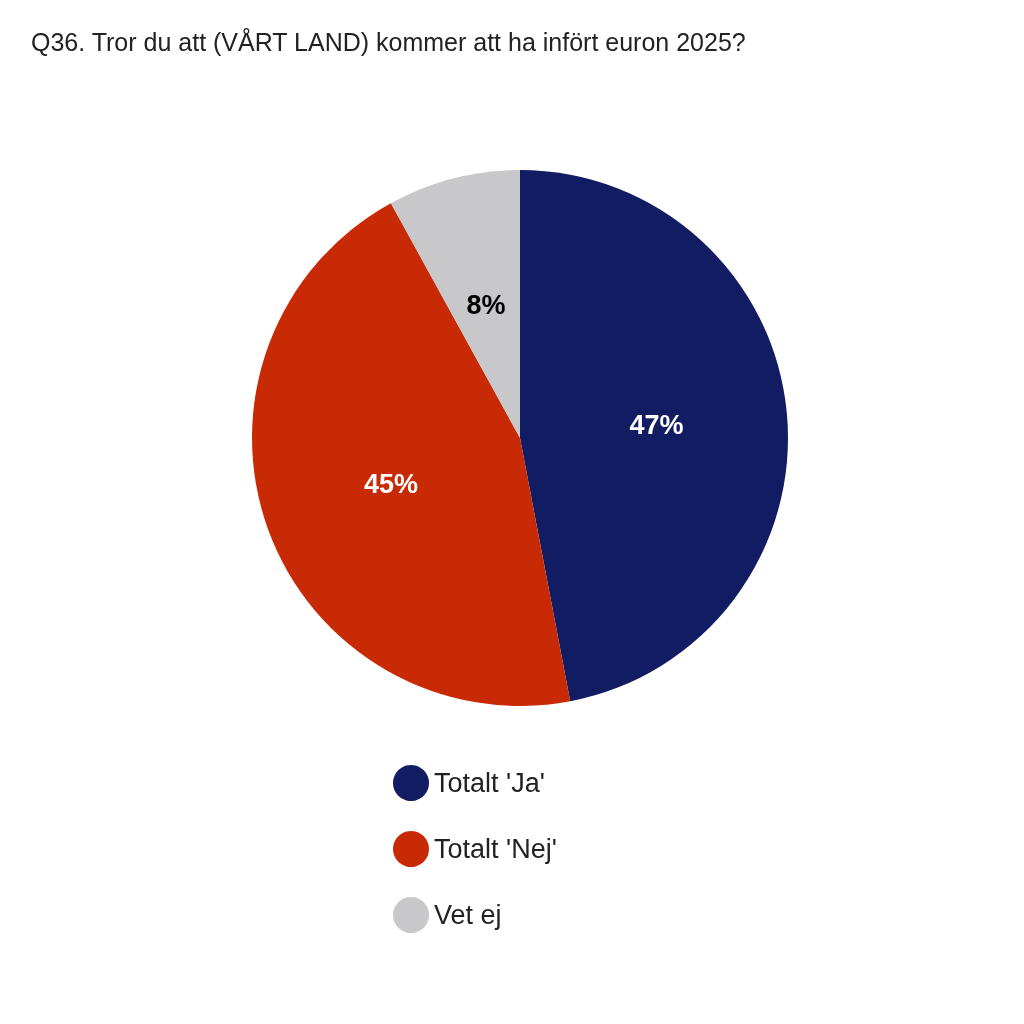  I want to click on data-label: 45%, so click(391, 484).